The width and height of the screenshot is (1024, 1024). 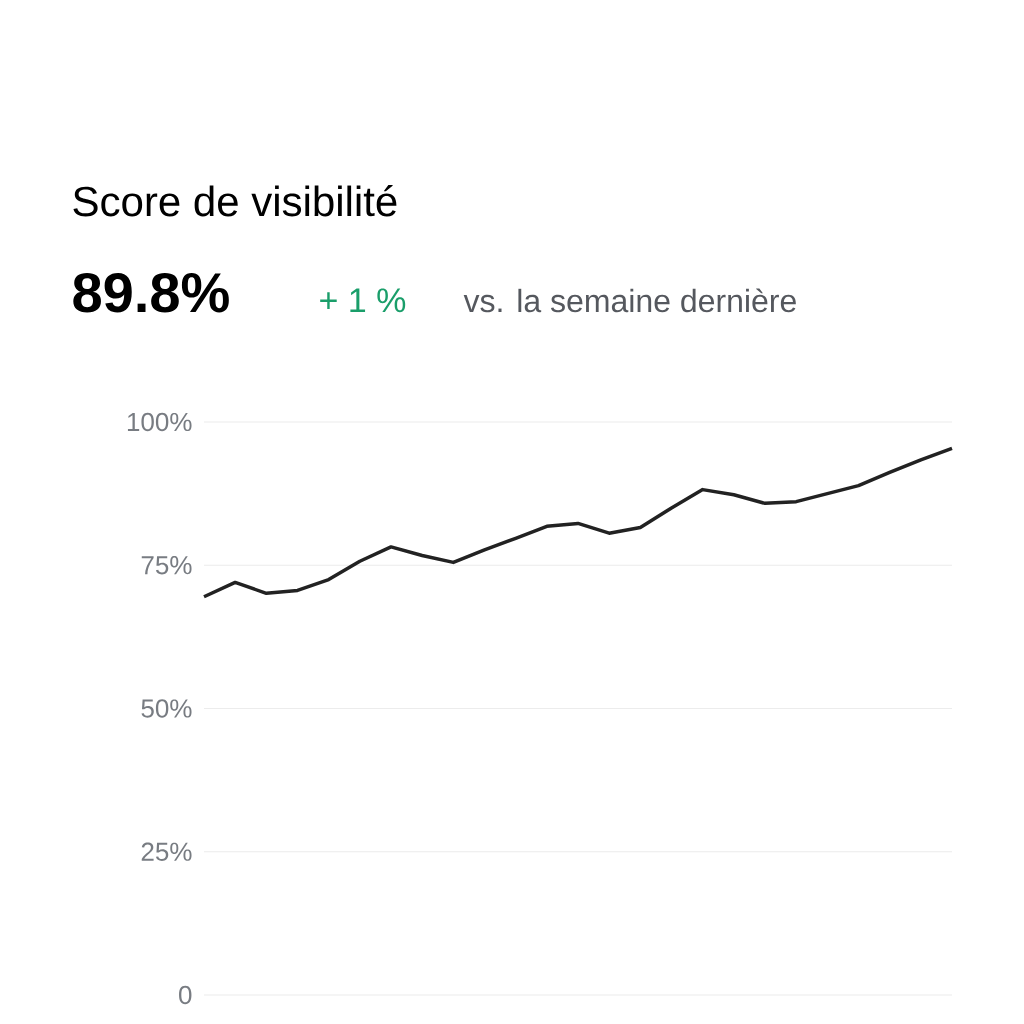 I want to click on y-tick-label: 75%, so click(x=166, y=565).